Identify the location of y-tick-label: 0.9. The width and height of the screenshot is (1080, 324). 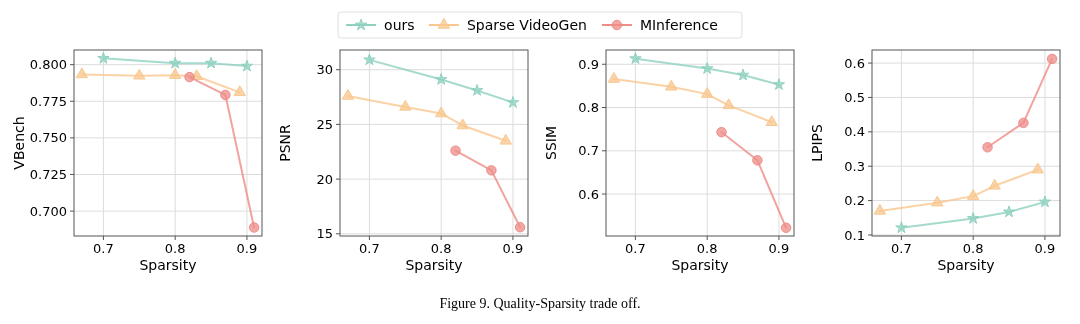
(588, 64).